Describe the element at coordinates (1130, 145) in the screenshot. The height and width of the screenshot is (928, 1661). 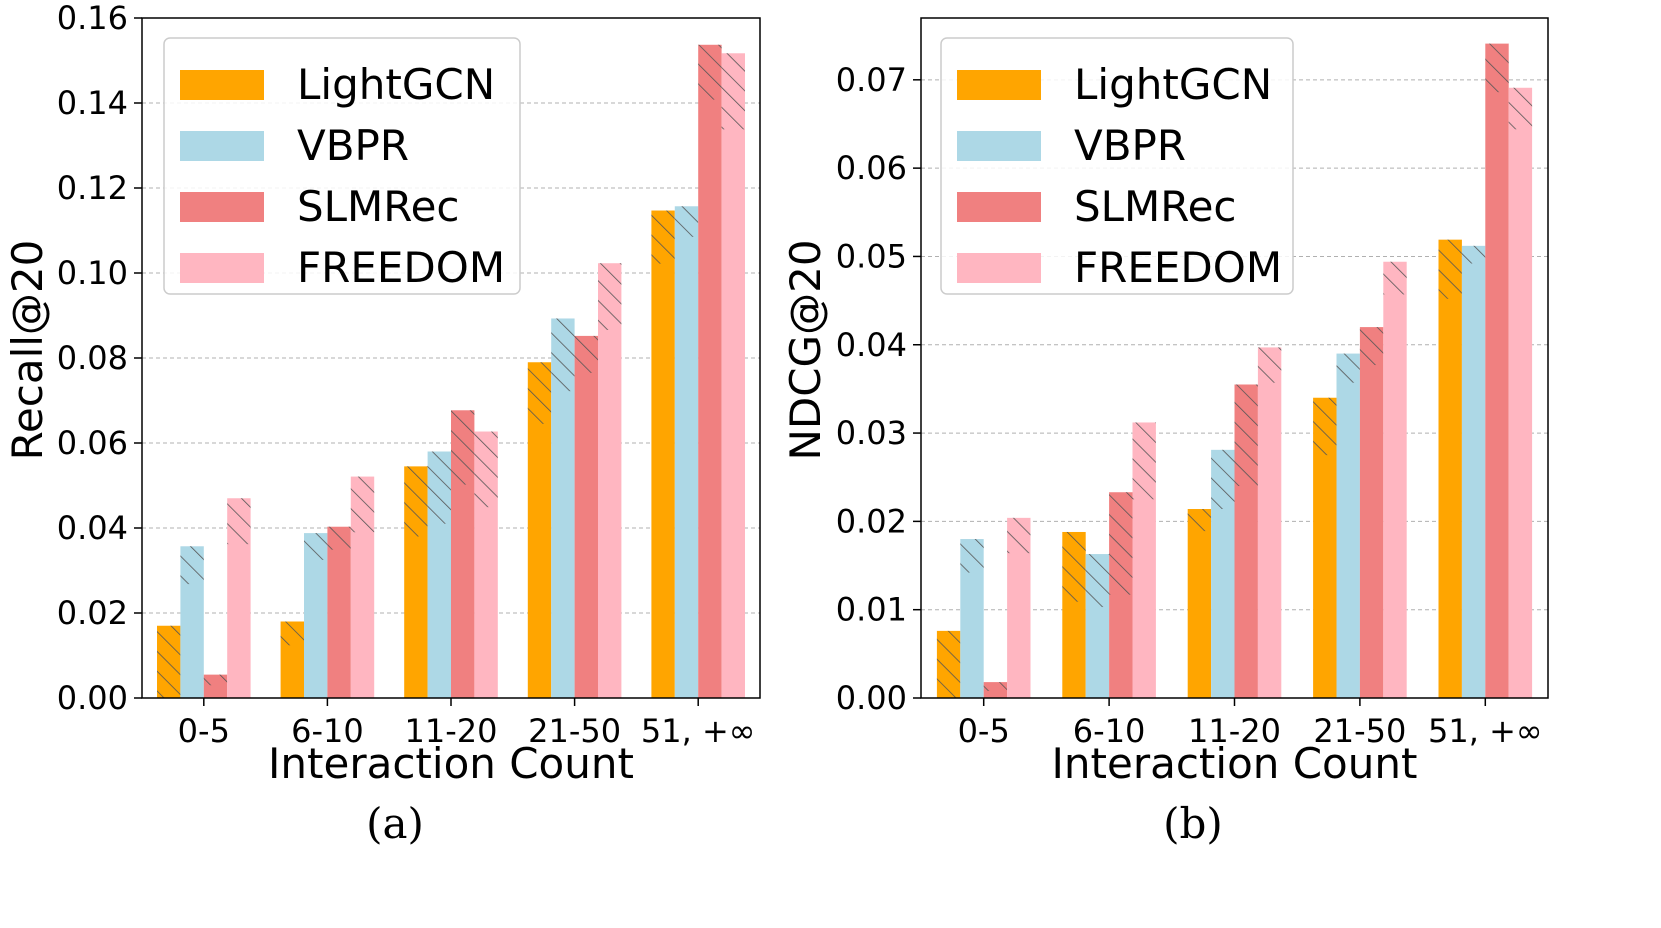
I see `legend-label-vbpr: VBPR` at that location.